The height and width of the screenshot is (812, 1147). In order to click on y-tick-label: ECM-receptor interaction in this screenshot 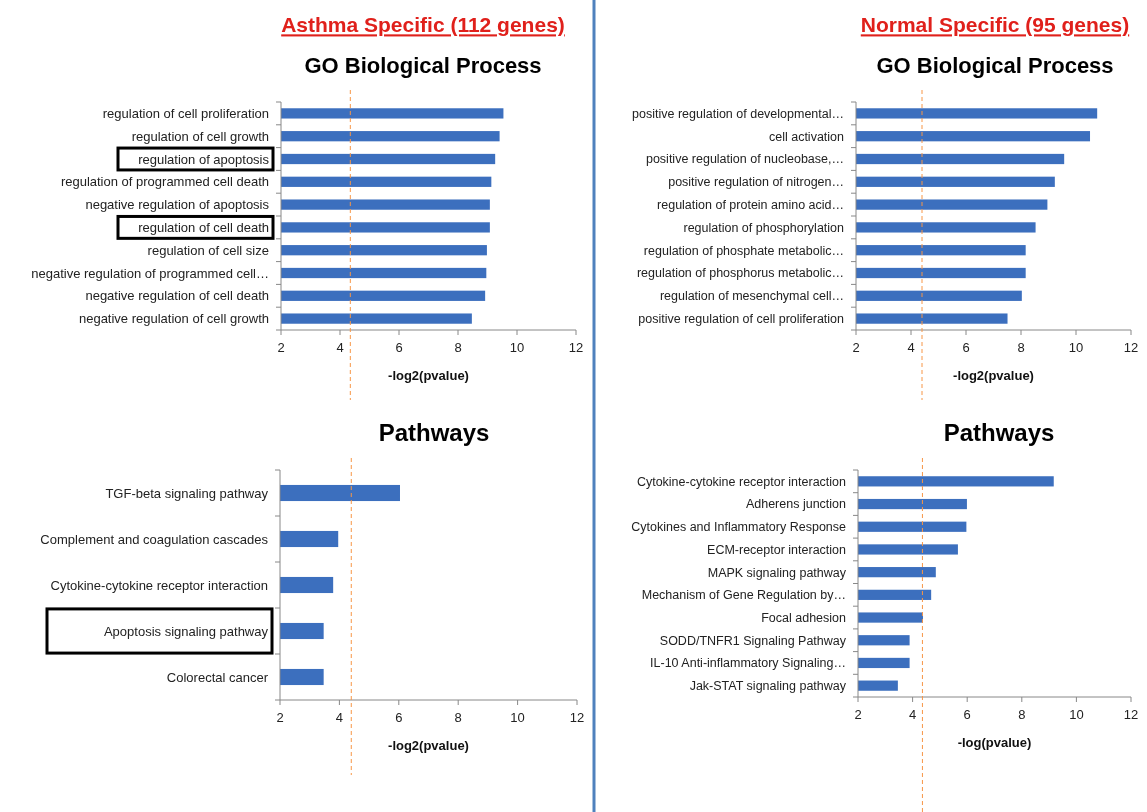, I will do `click(777, 549)`.